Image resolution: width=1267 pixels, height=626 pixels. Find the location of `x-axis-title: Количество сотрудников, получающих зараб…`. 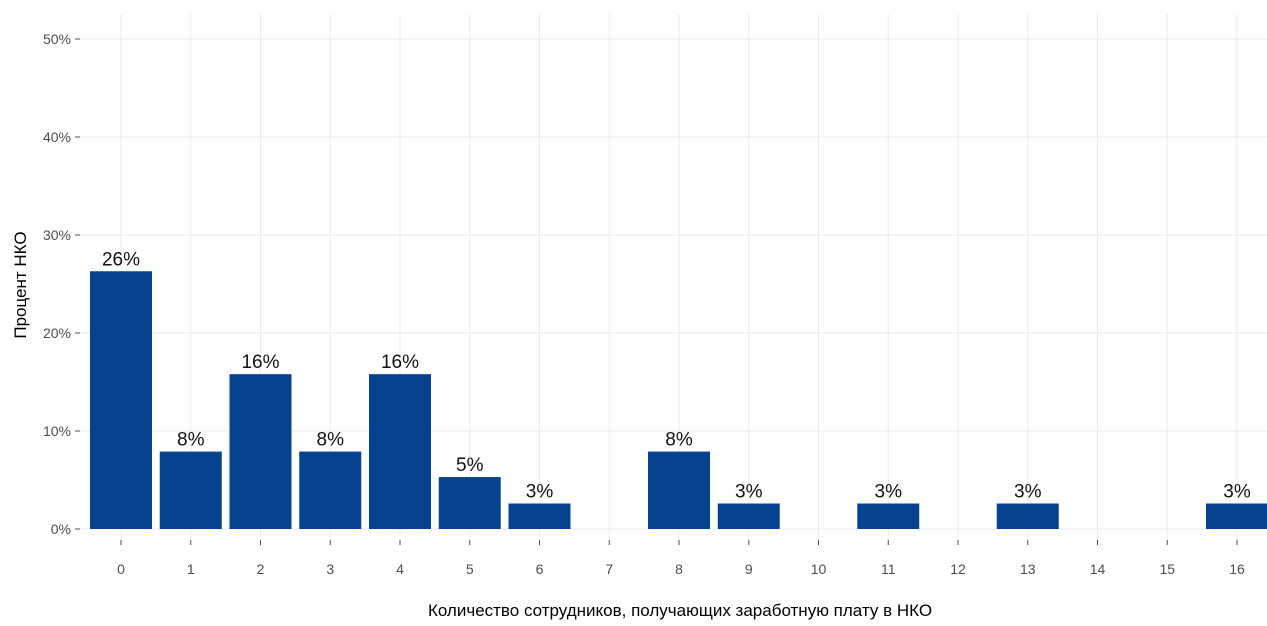

x-axis-title: Количество сотрудников, получающих зараб… is located at coordinates (680, 610).